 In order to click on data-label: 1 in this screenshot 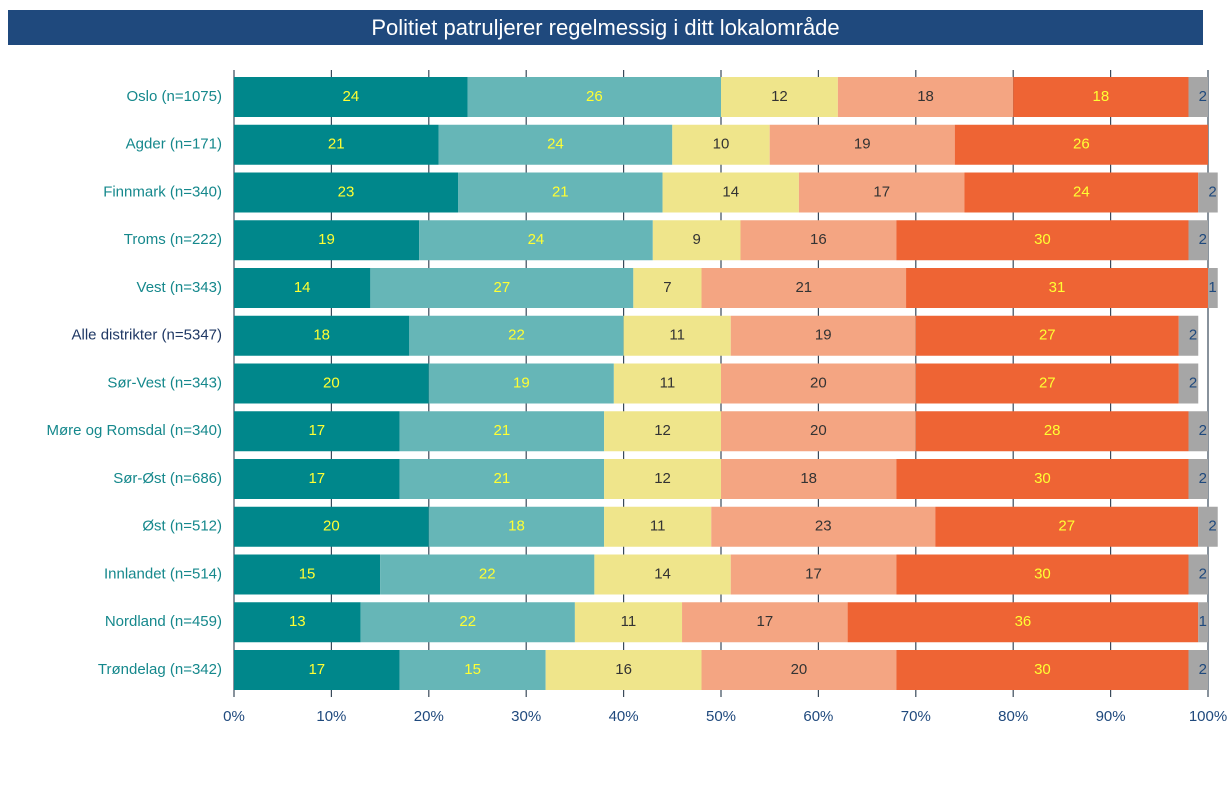, I will do `click(1203, 621)`.